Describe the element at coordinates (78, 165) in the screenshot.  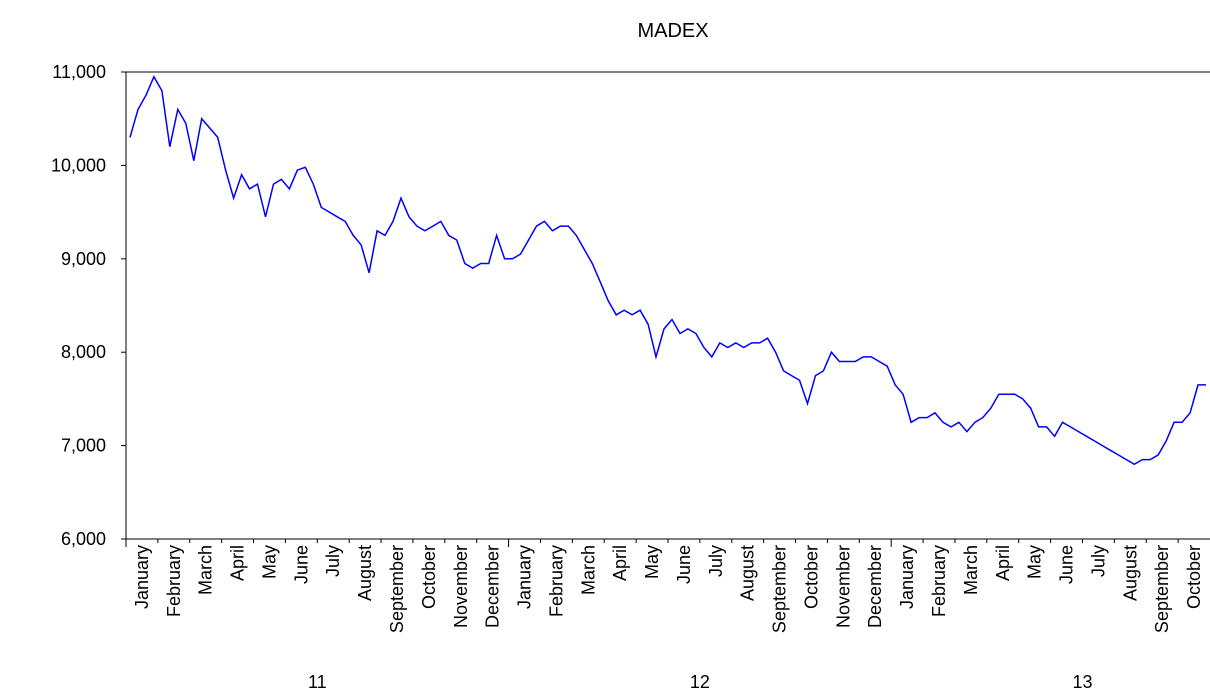
I see `y-tick-label: 10,000` at that location.